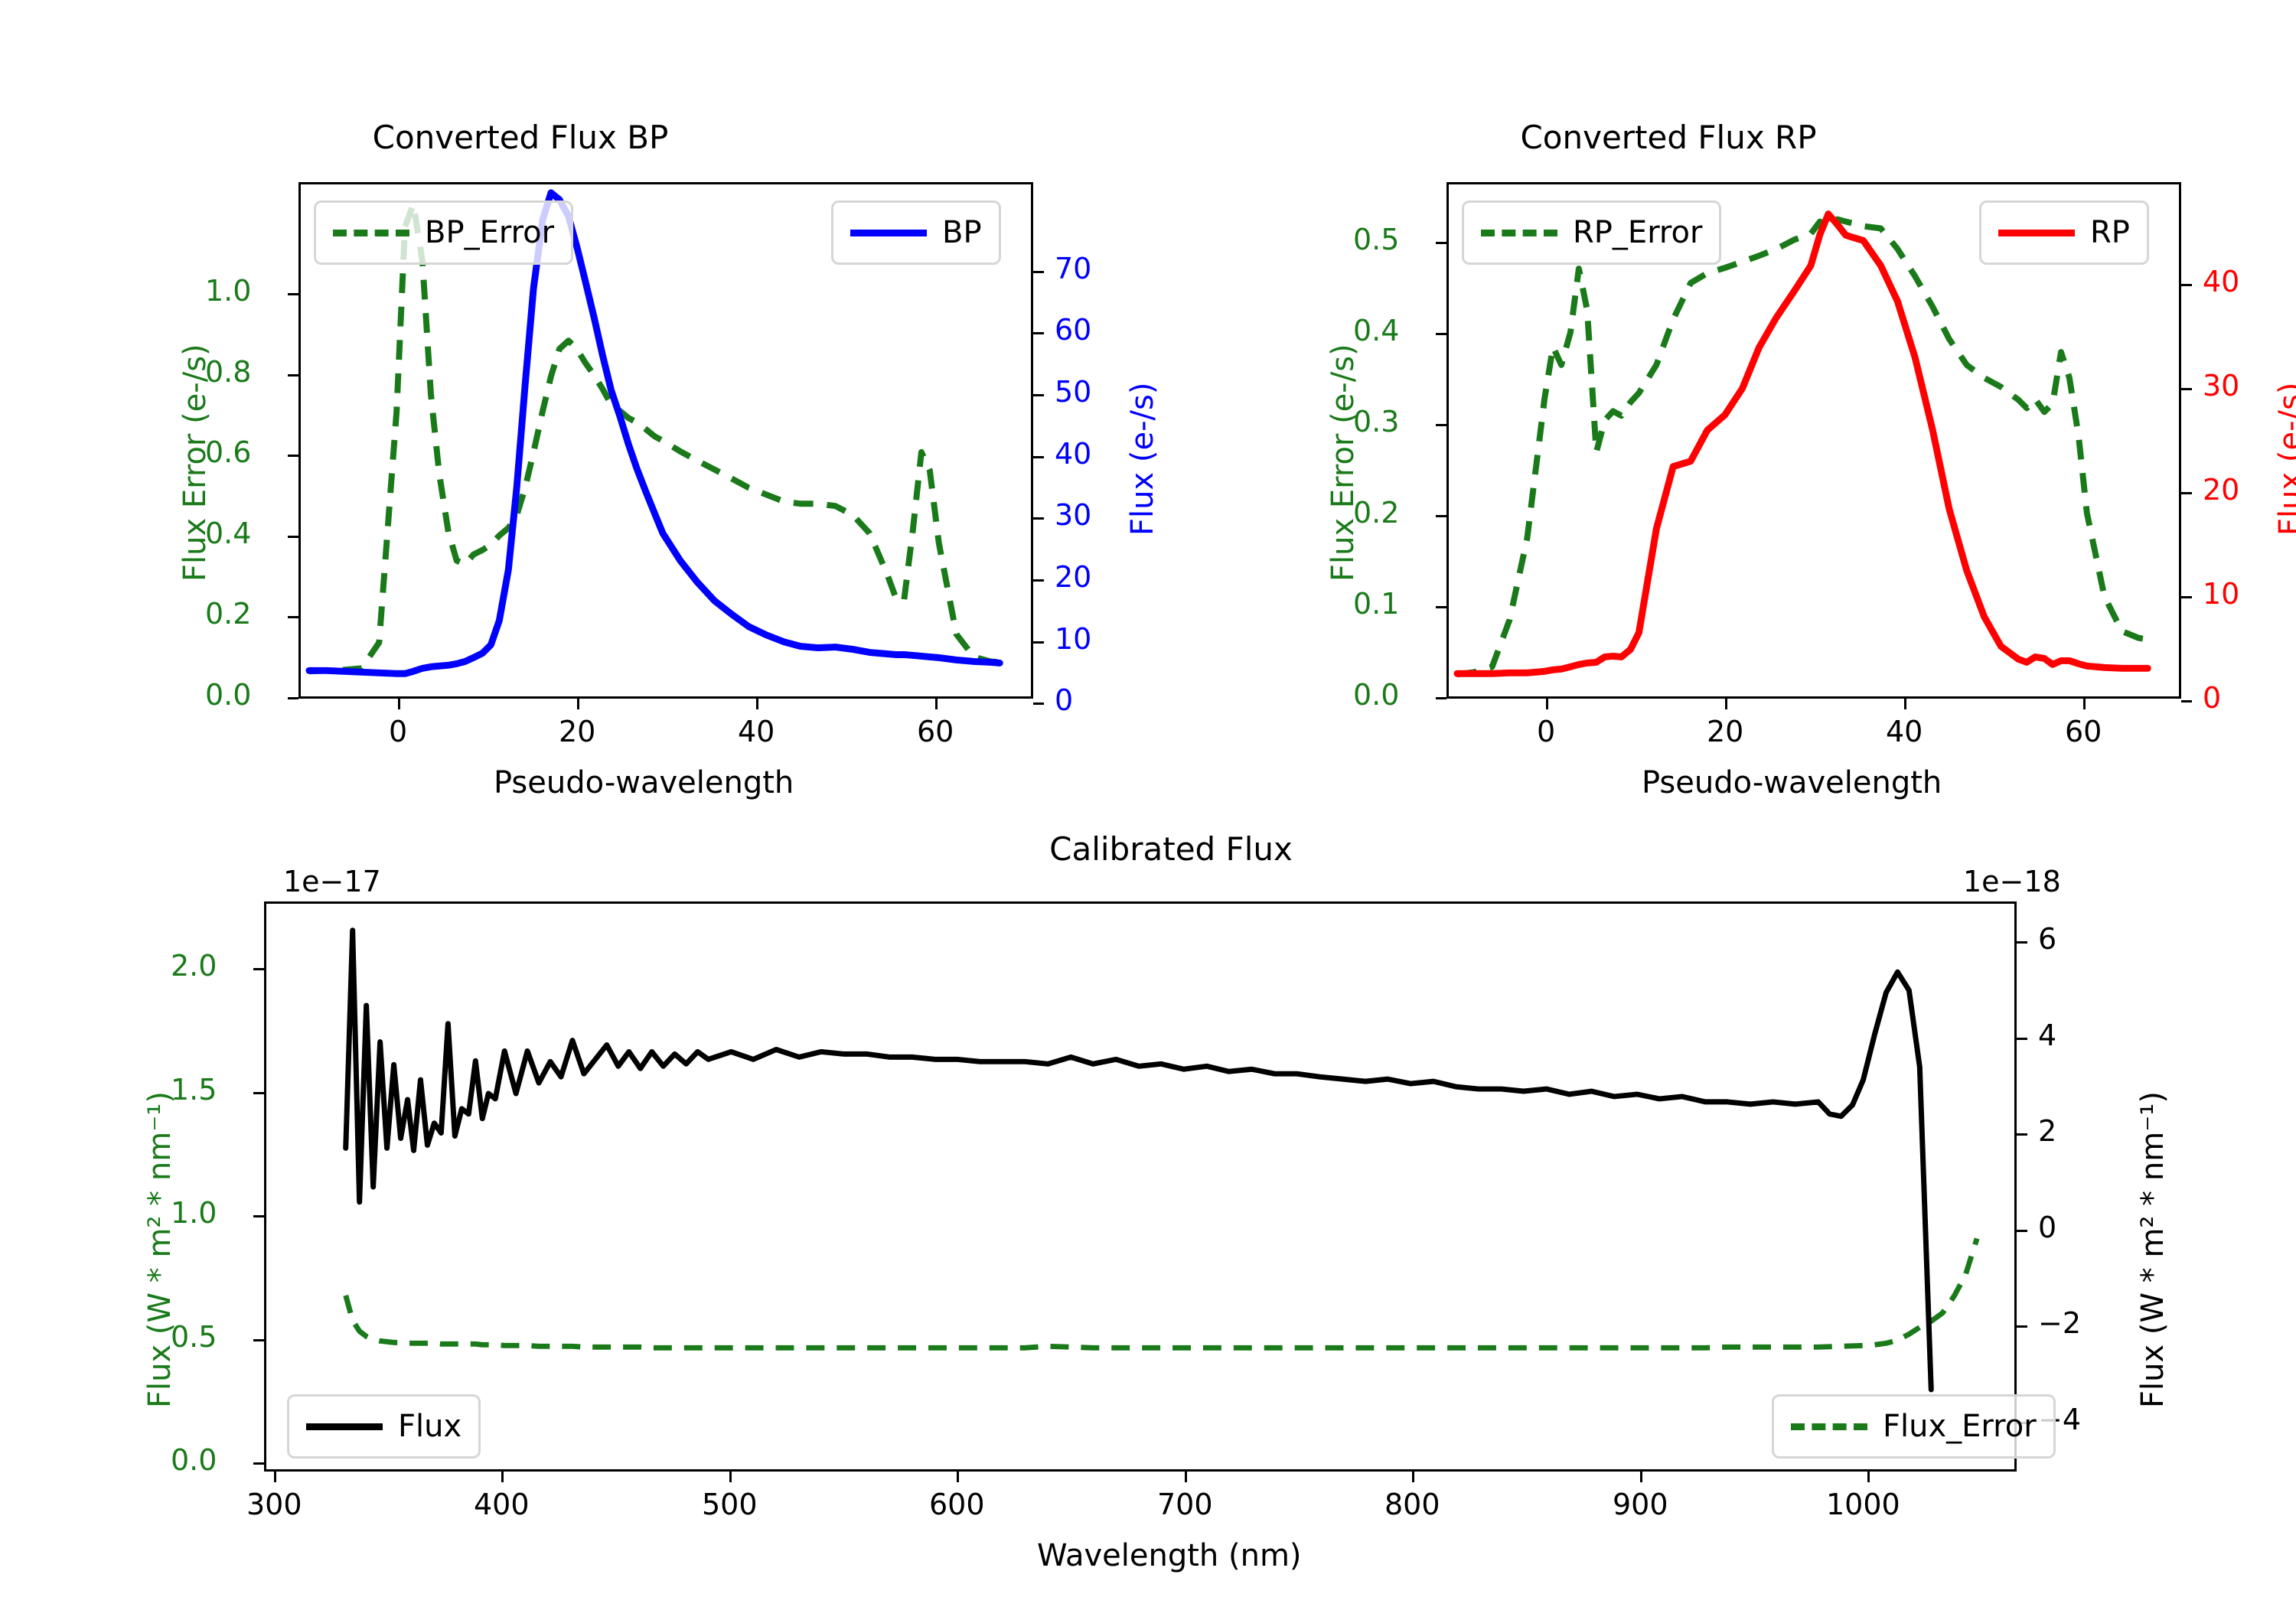 Image resolution: width=2296 pixels, height=1607 pixels. I want to click on calibrated-ytick-right-1: −2, so click(2060, 1323).